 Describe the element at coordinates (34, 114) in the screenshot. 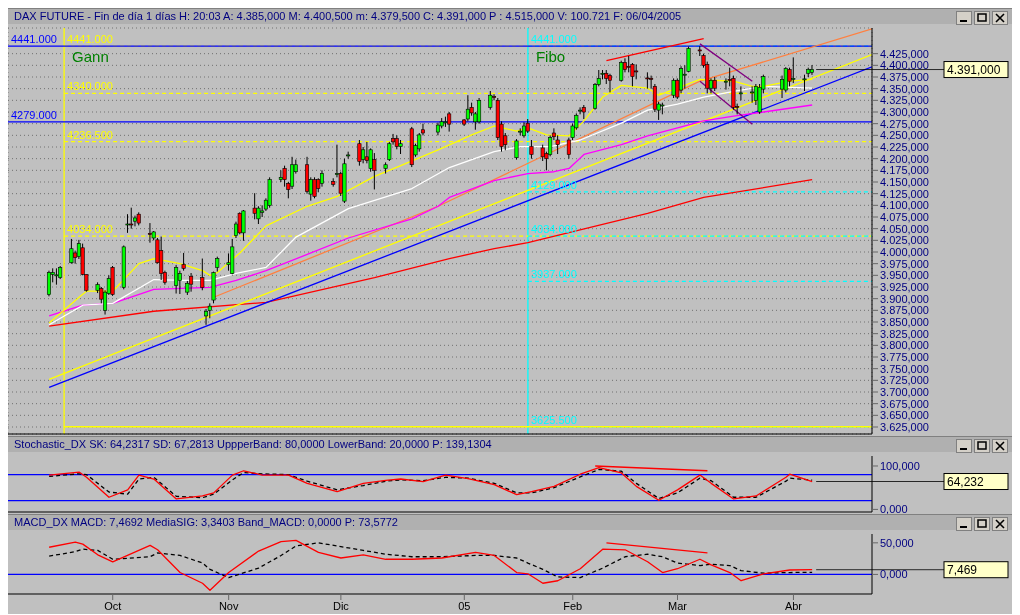

I see `ref-line-label: 4279.000` at that location.